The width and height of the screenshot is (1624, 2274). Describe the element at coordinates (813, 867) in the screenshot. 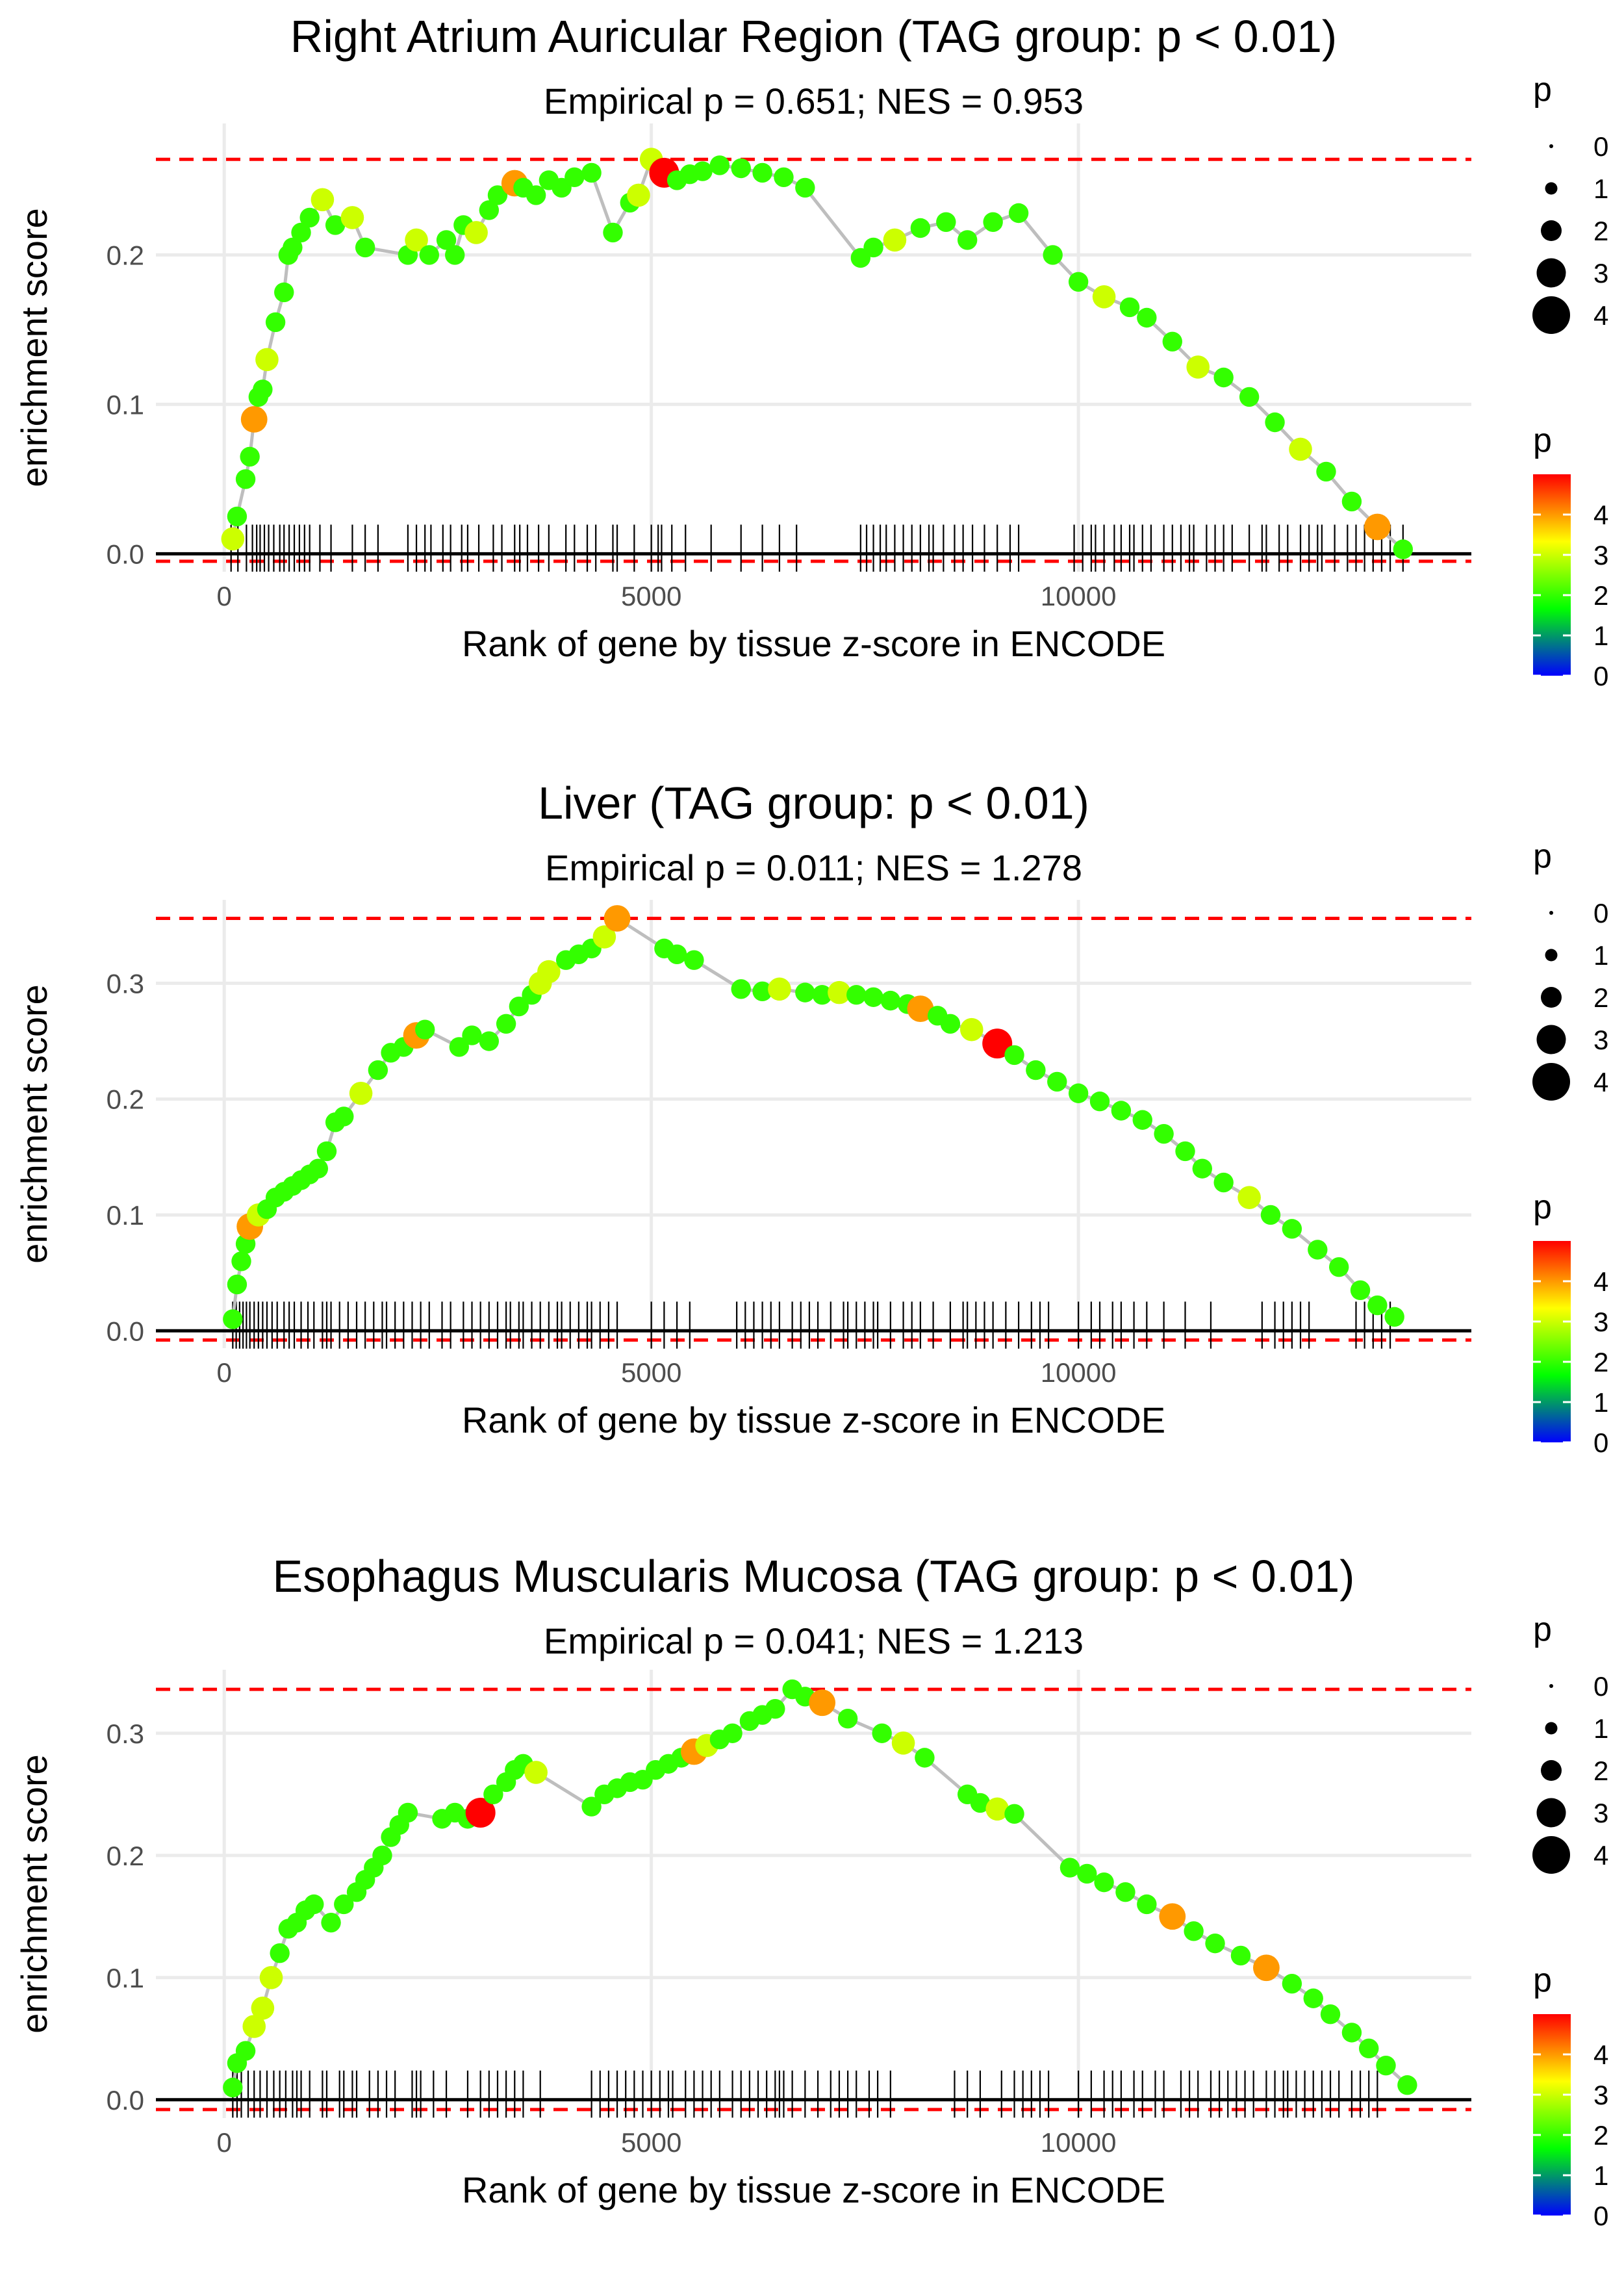

I see `chart-subtitle: Empirical p = 0.011; NES = 1.278` at that location.